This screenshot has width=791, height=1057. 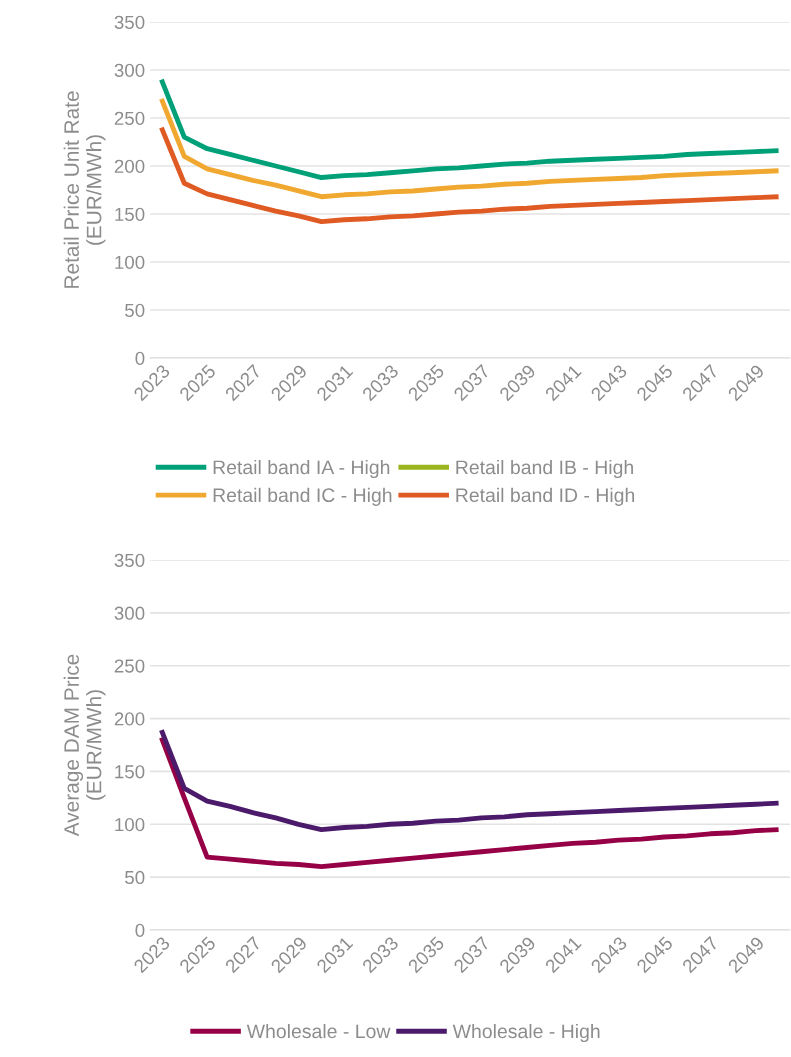 What do you see at coordinates (84, 745) in the screenshot?
I see `y-axis-title: Average DAM Price (EUR/MWh)` at bounding box center [84, 745].